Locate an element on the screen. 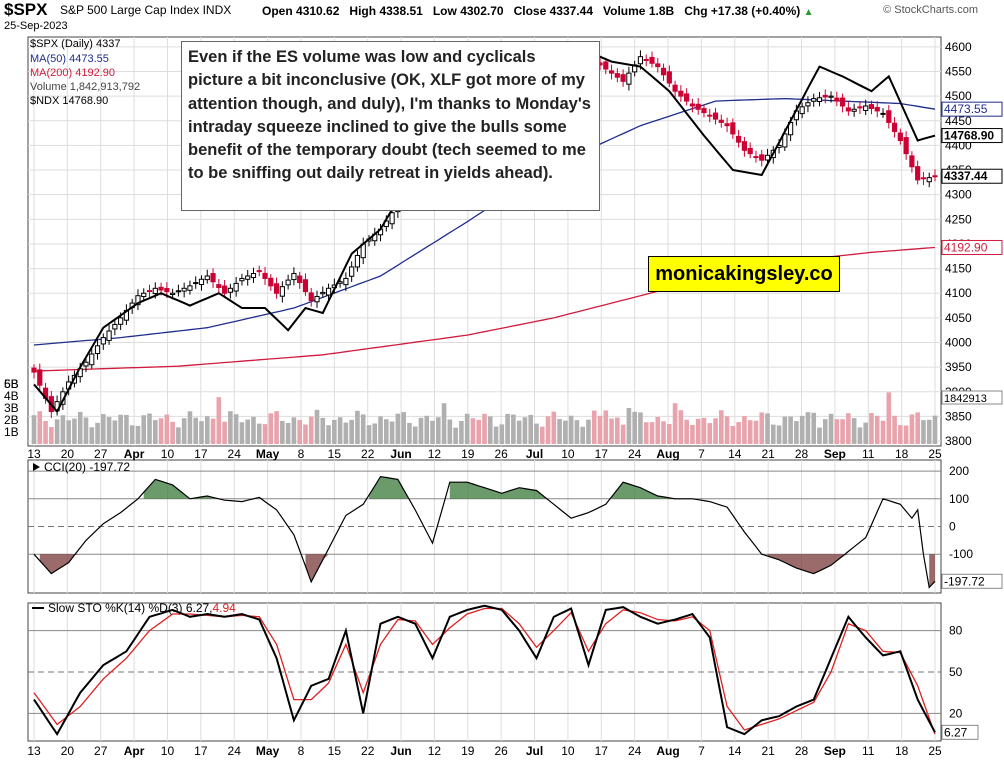 The height and width of the screenshot is (760, 1004). x-tick-label: 26 is located at coordinates (502, 454).